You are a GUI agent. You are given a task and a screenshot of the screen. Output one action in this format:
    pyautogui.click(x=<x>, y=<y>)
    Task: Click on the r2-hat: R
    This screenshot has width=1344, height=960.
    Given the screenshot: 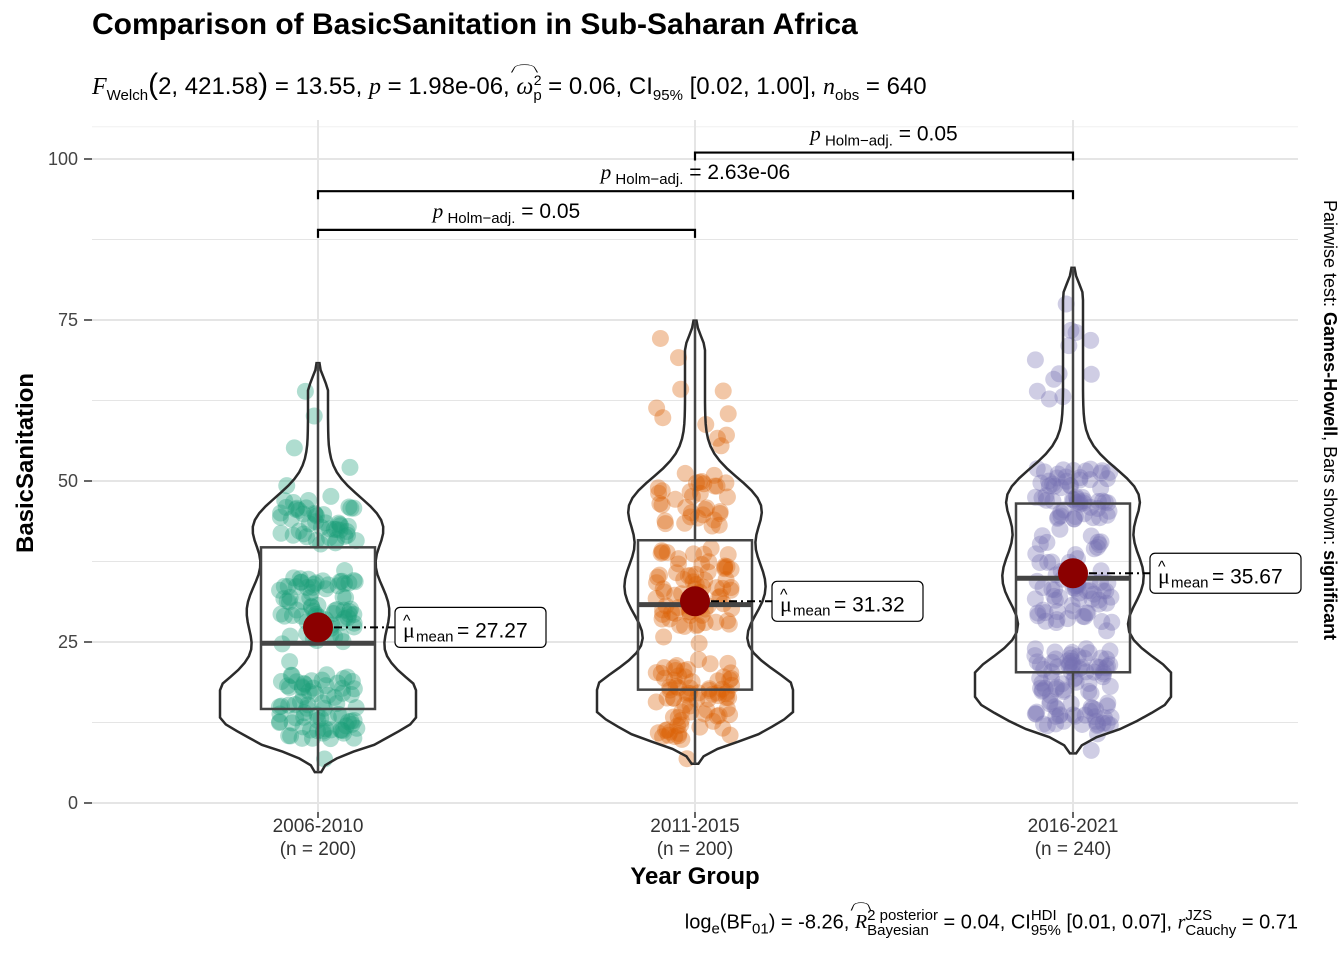 What is the action you would take?
    pyautogui.click(x=861, y=922)
    